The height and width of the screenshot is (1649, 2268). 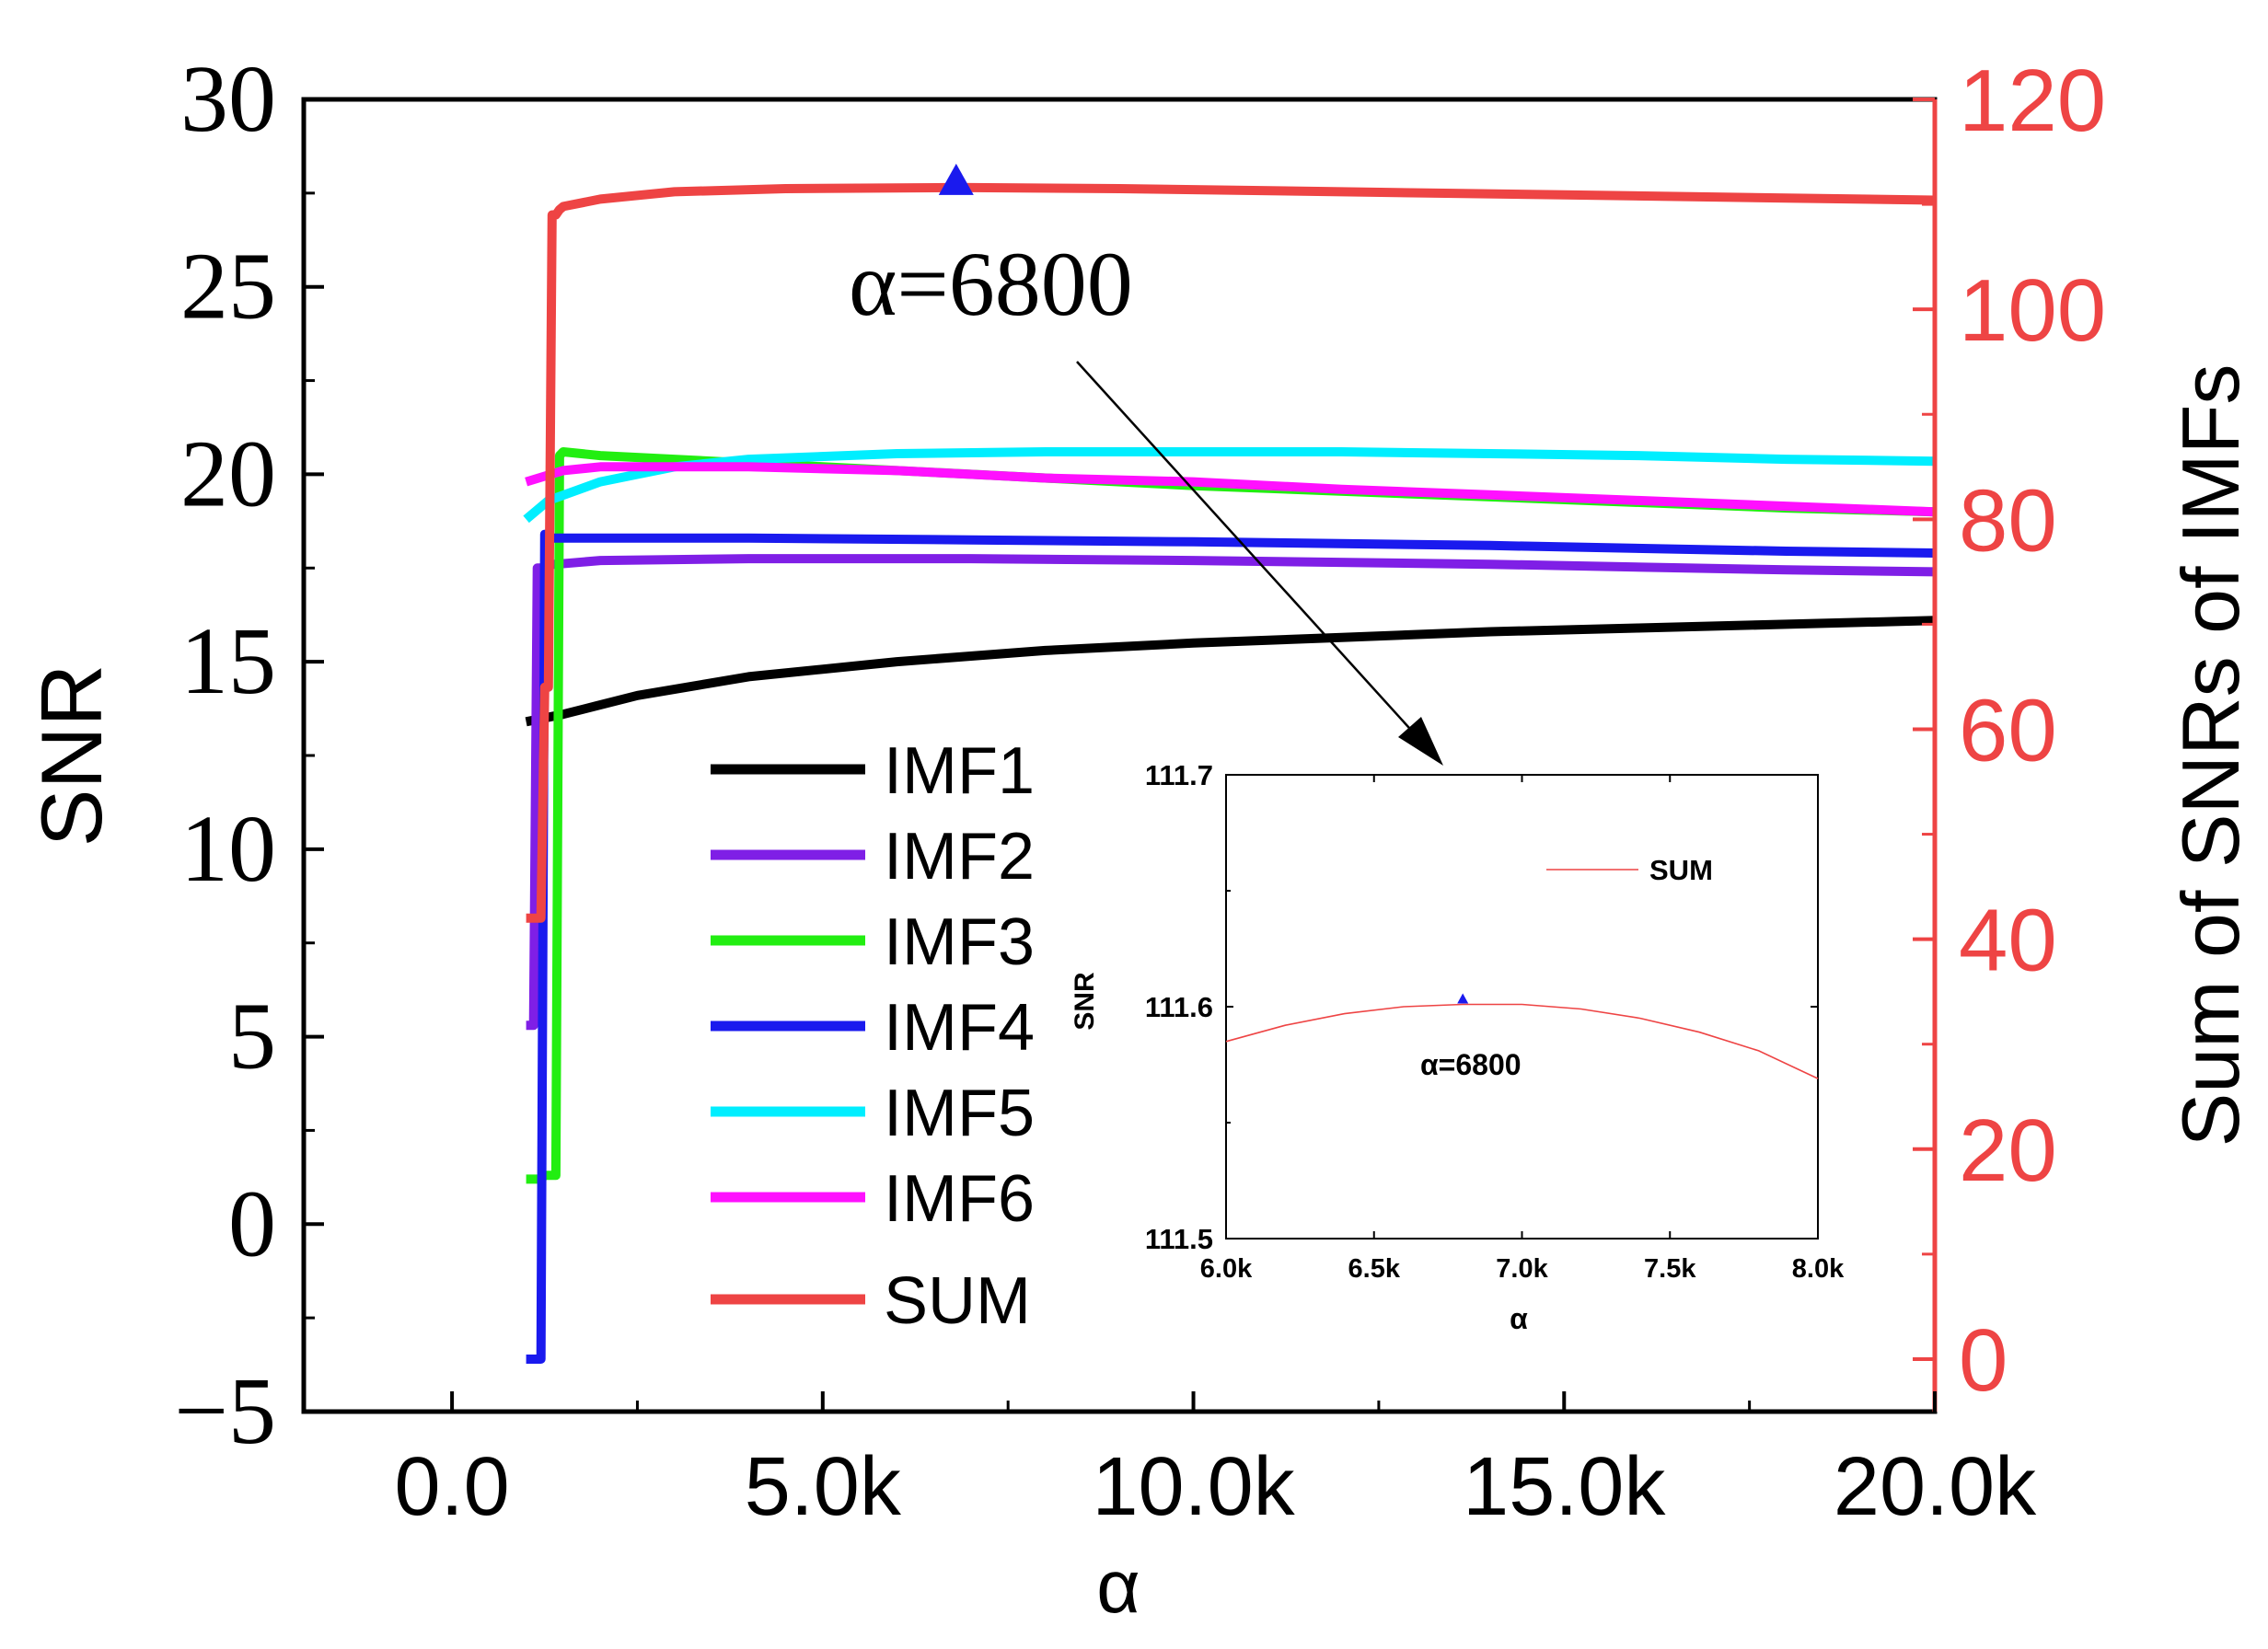 What do you see at coordinates (71, 755) in the screenshot?
I see `y-axis-title: SNR` at bounding box center [71, 755].